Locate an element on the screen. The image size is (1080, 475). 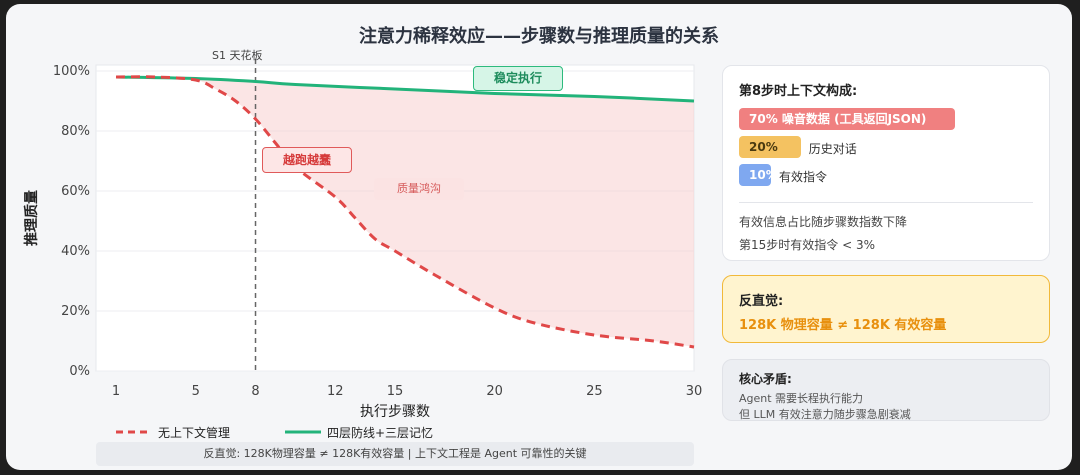
ceiling-label: S1 天花板 is located at coordinates (237, 55).